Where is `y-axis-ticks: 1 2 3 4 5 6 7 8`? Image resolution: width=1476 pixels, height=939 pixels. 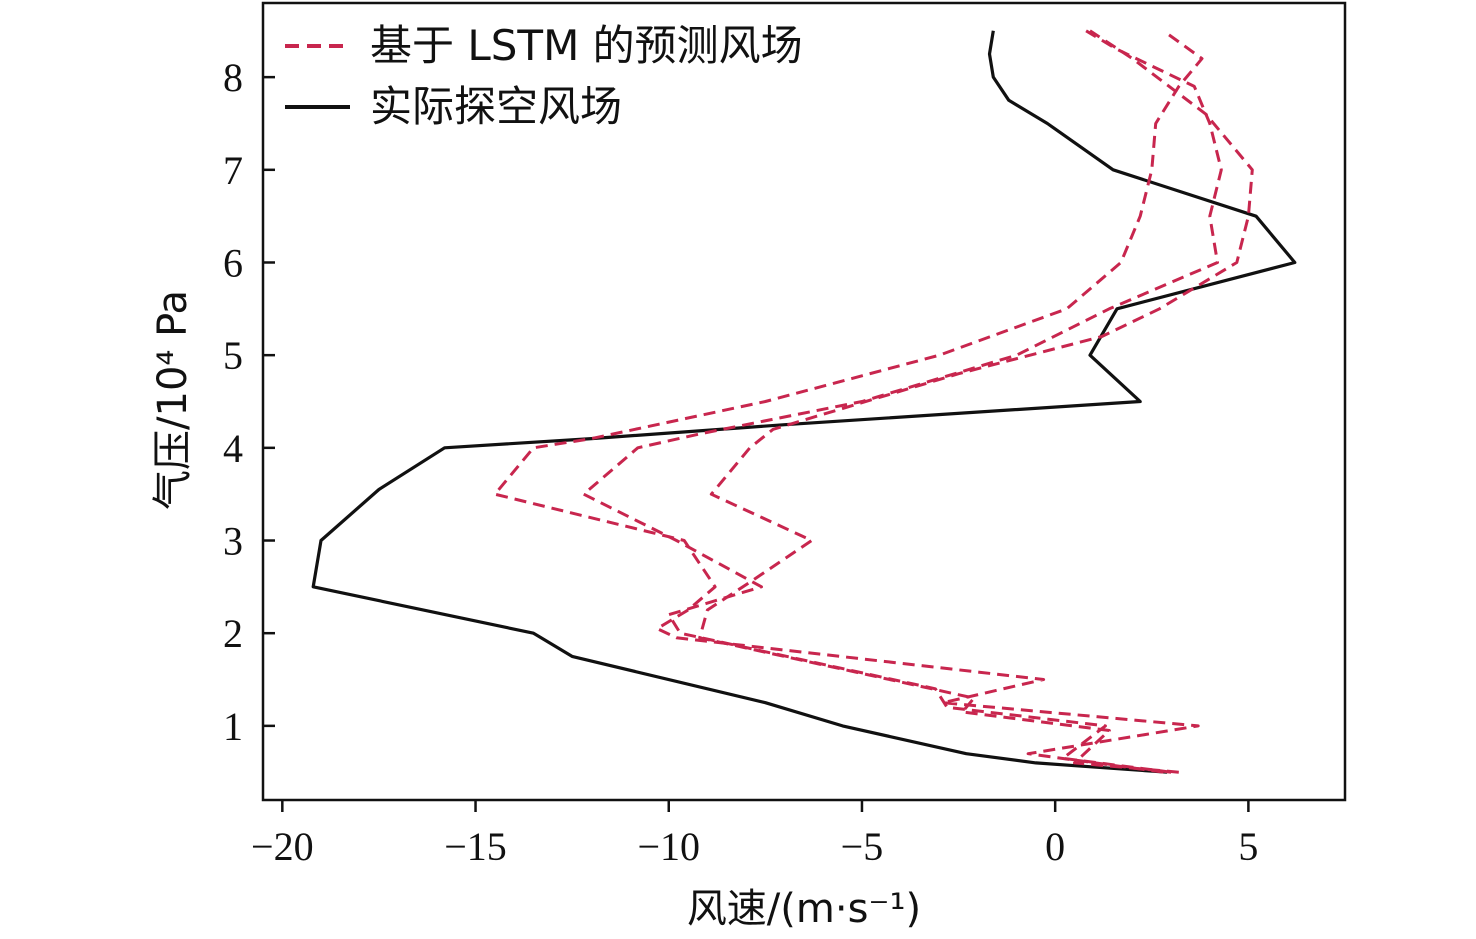 y-axis-ticks: 1 2 3 4 5 6 7 8 is located at coordinates (249, 402).